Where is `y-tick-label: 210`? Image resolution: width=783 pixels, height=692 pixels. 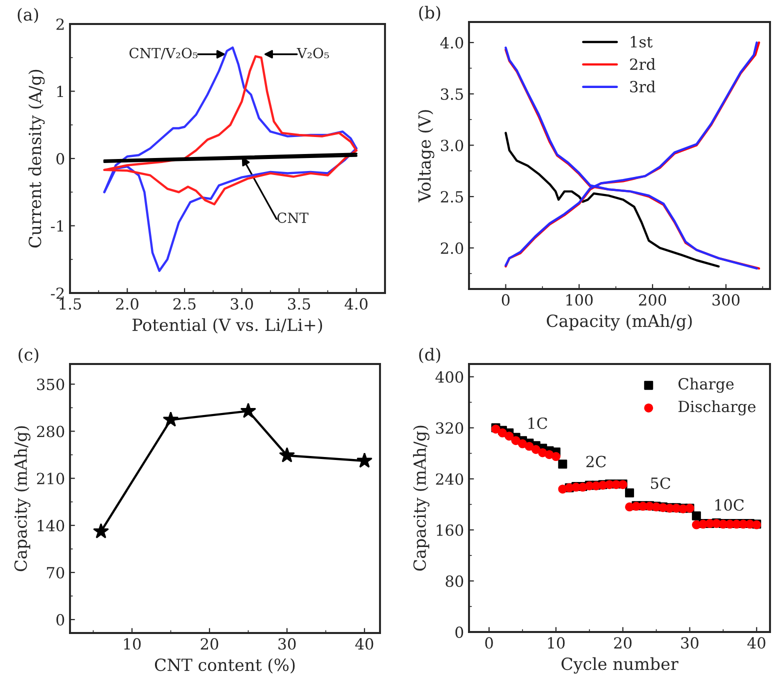 y-tick-label: 210 is located at coordinates (50, 478).